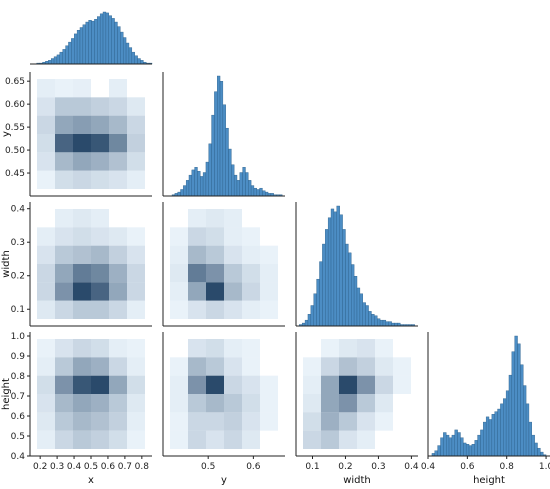  I want to click on ytick-label-y: 0.55, so click(15, 128).